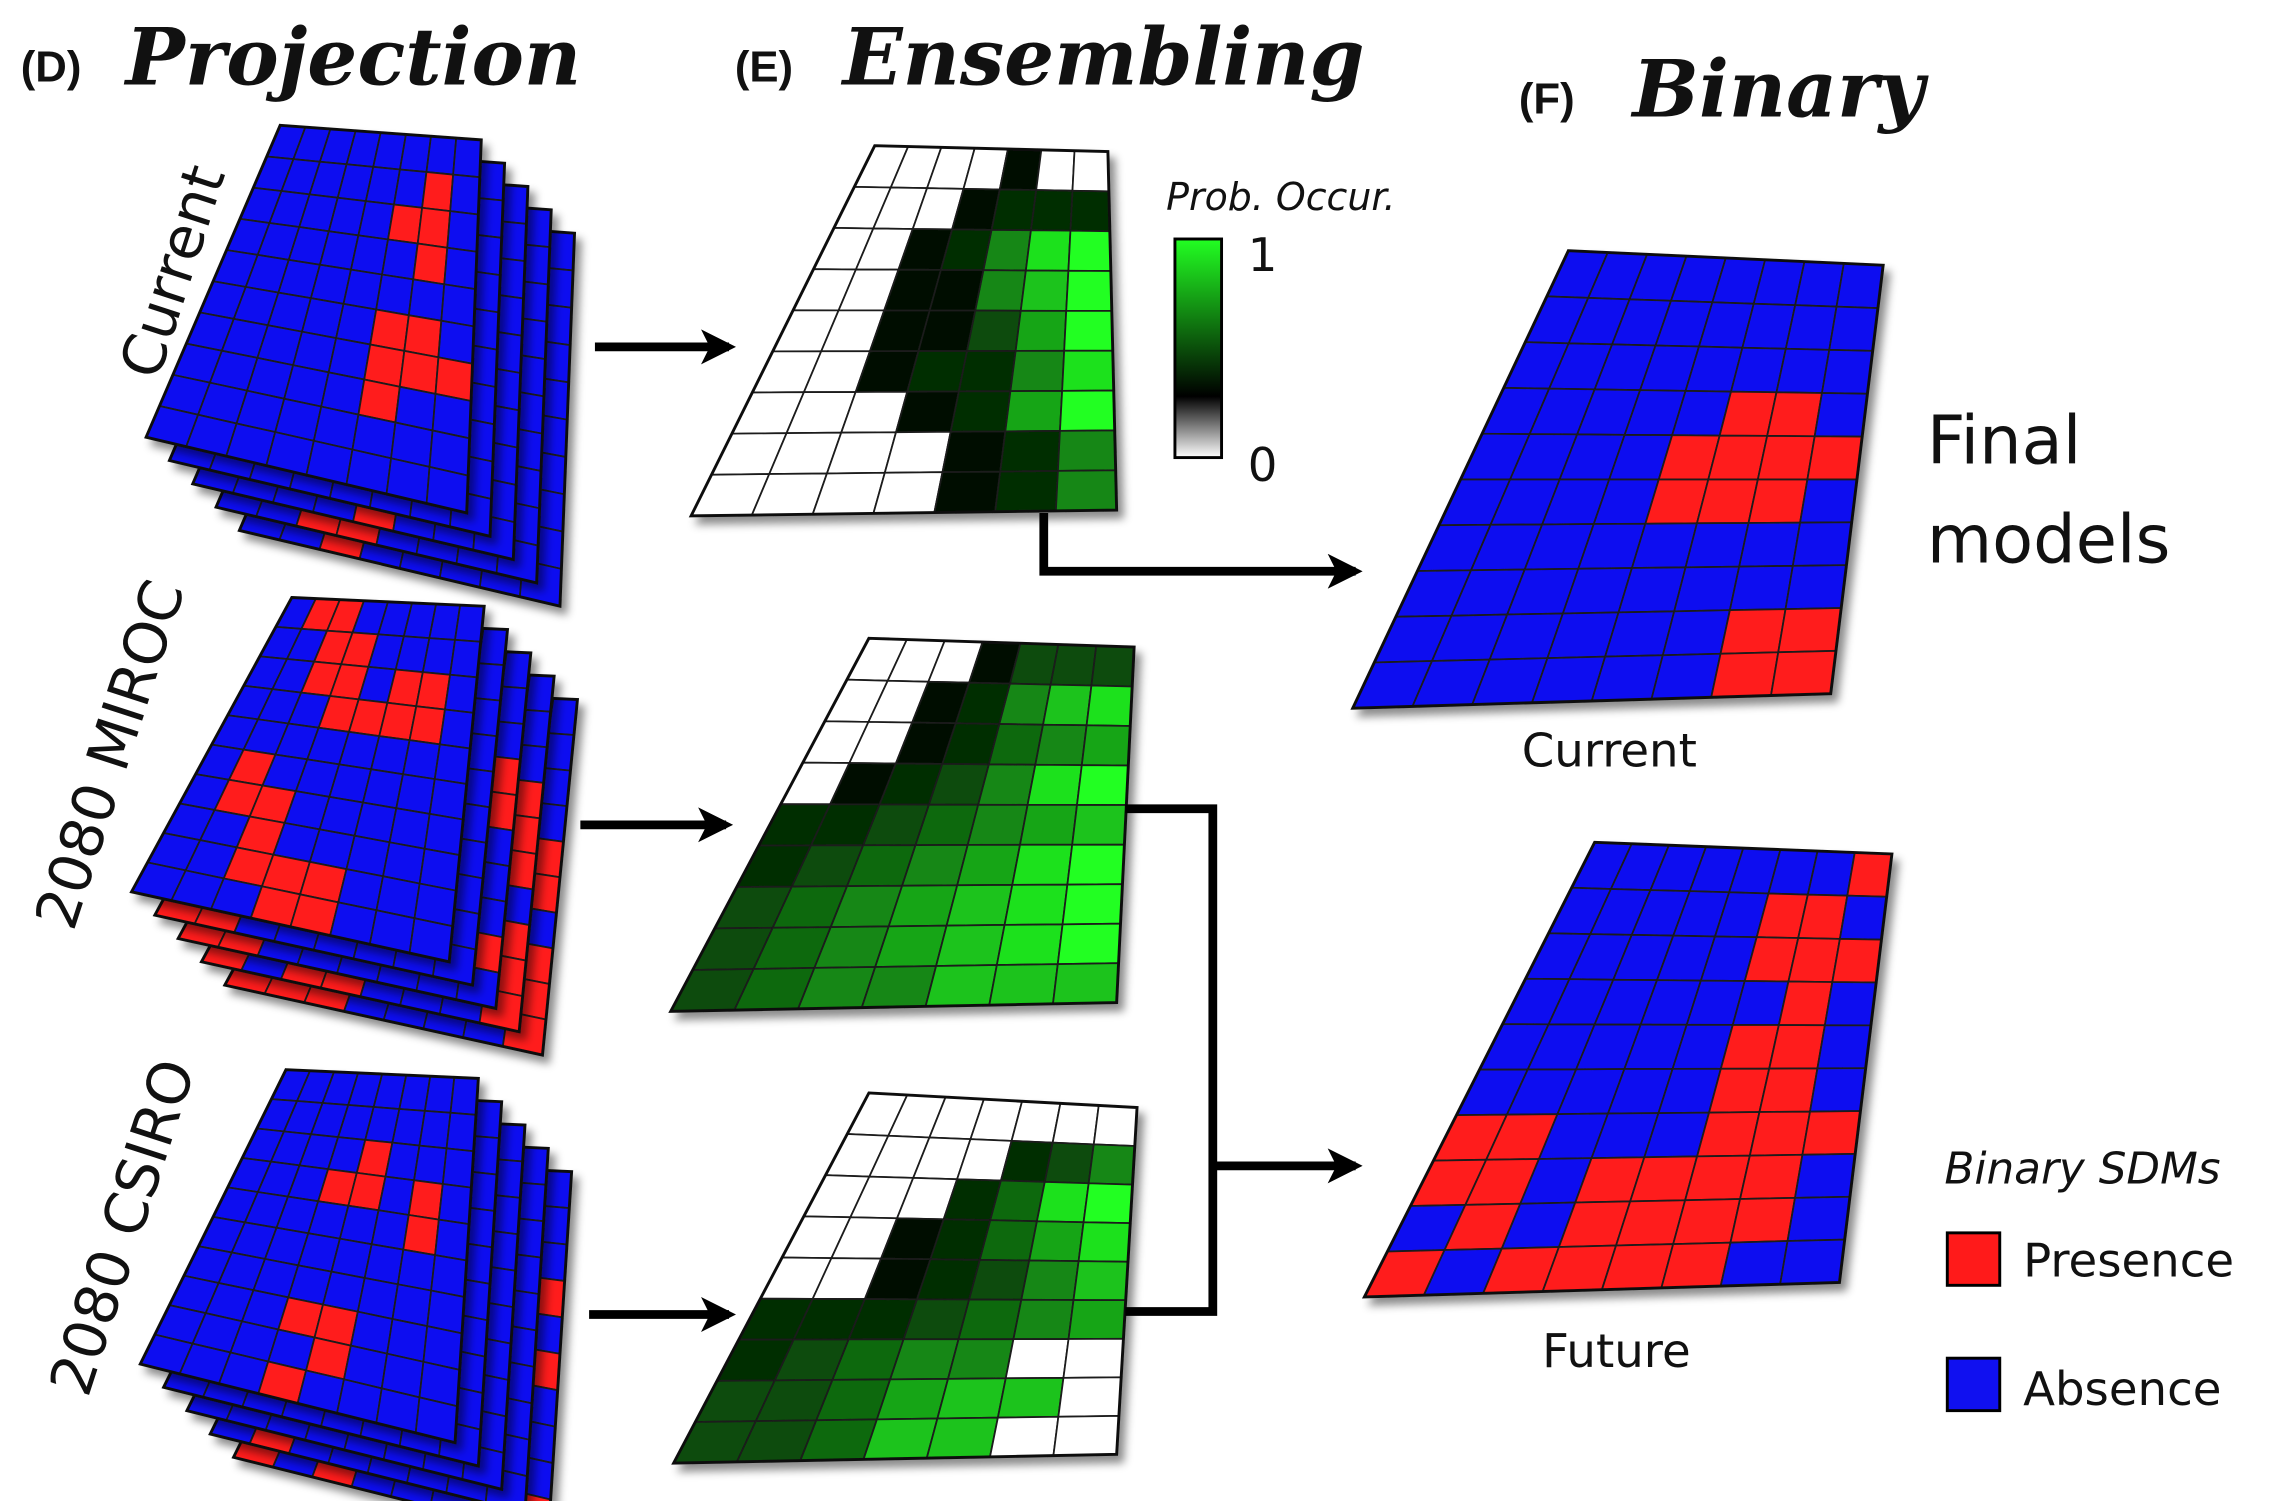 The height and width of the screenshot is (1501, 2277). What do you see at coordinates (301, 57) in the screenshot?
I see `panel-title-projection: (D) Projection` at bounding box center [301, 57].